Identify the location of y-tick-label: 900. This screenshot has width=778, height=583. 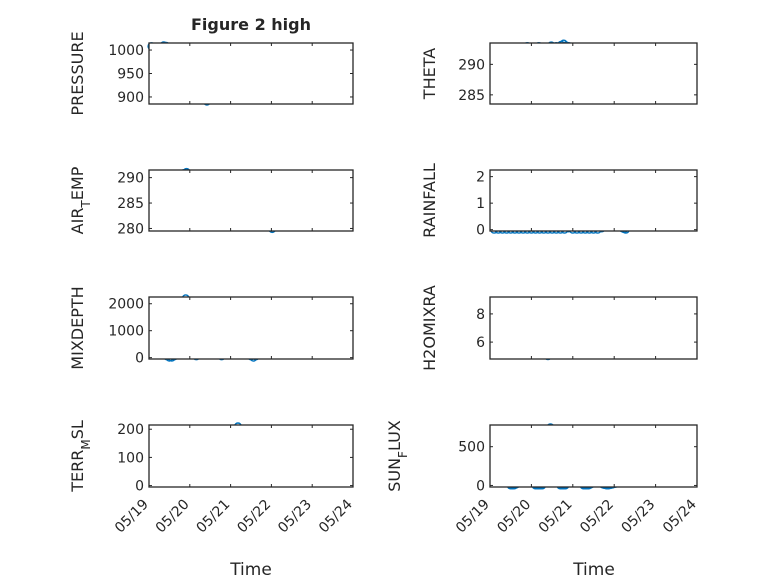
(130, 98).